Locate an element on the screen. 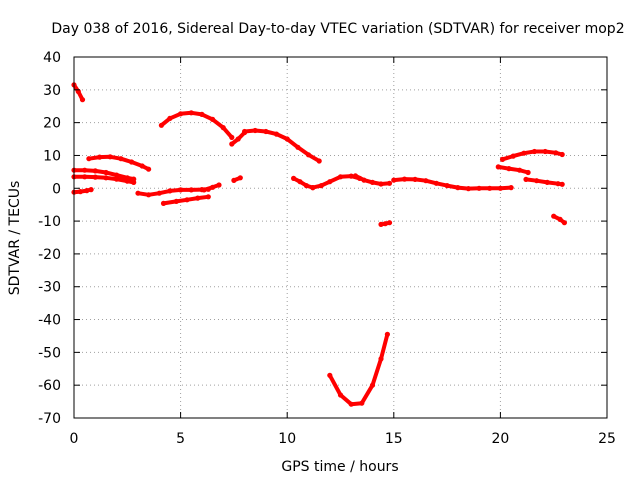 Image resolution: width=640 pixels, height=480 pixels. y-tick-label: -70 is located at coordinates (49, 419).